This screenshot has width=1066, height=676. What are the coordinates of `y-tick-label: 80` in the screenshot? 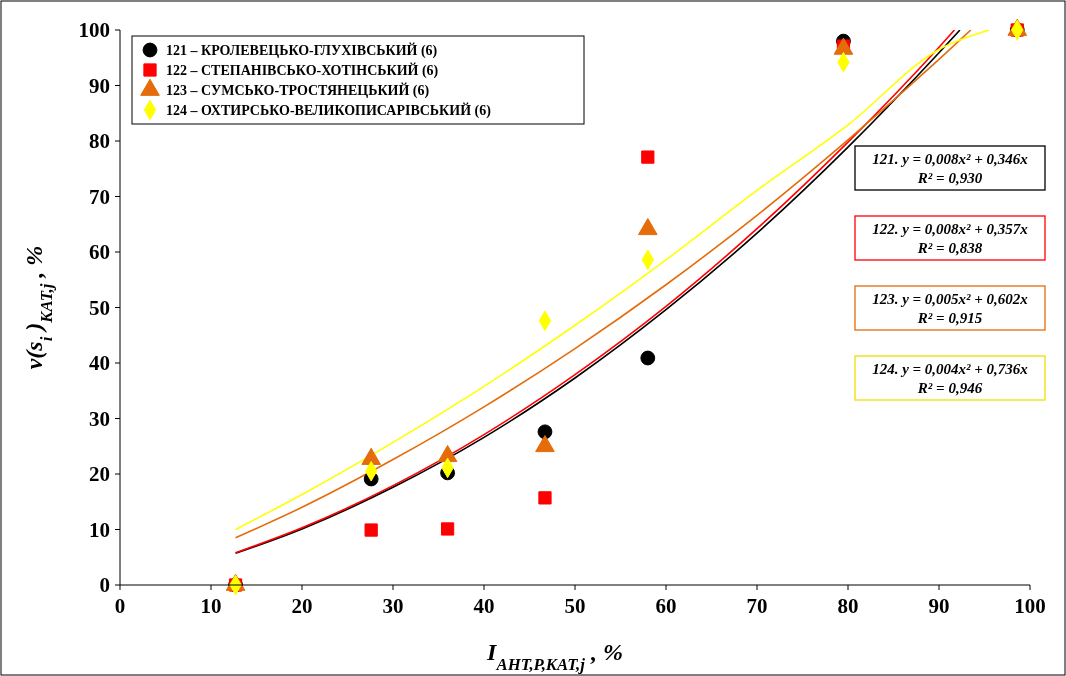 It's located at (99, 141).